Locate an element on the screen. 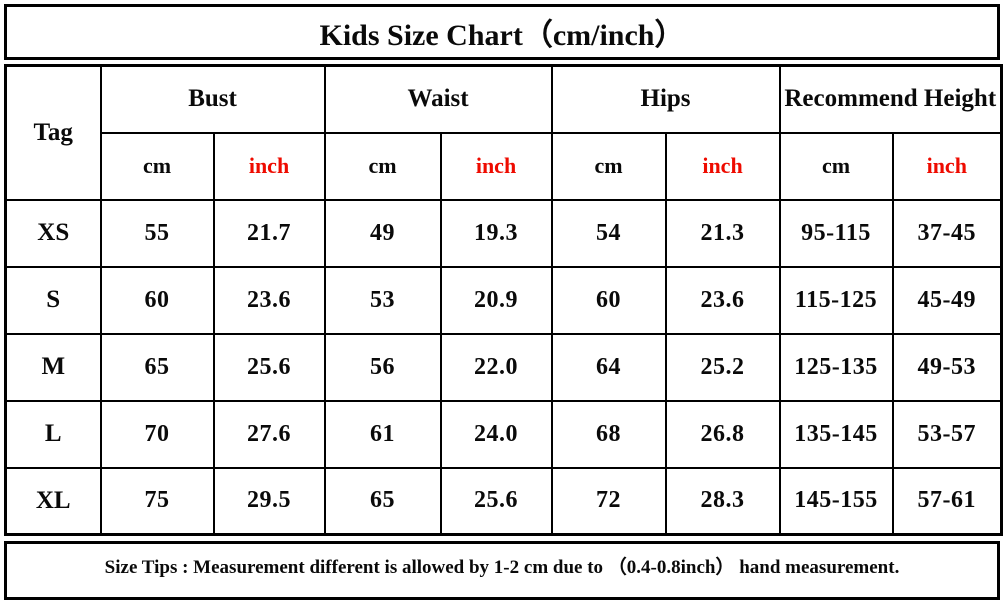 The image size is (1004, 604). bust-inch-value: 27.6 is located at coordinates (269, 434).